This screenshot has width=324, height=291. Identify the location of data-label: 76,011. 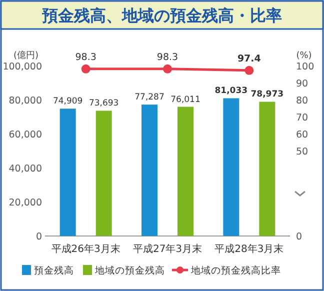
(185, 99).